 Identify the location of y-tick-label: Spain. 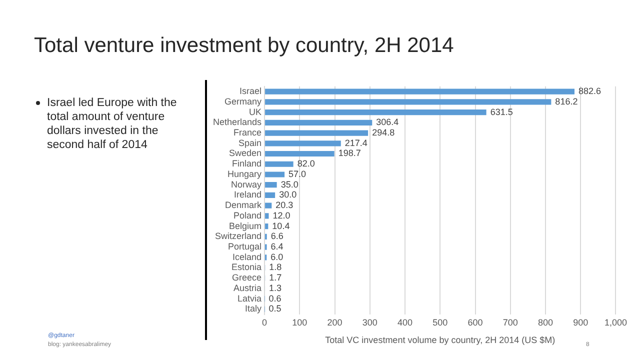
(250, 143).